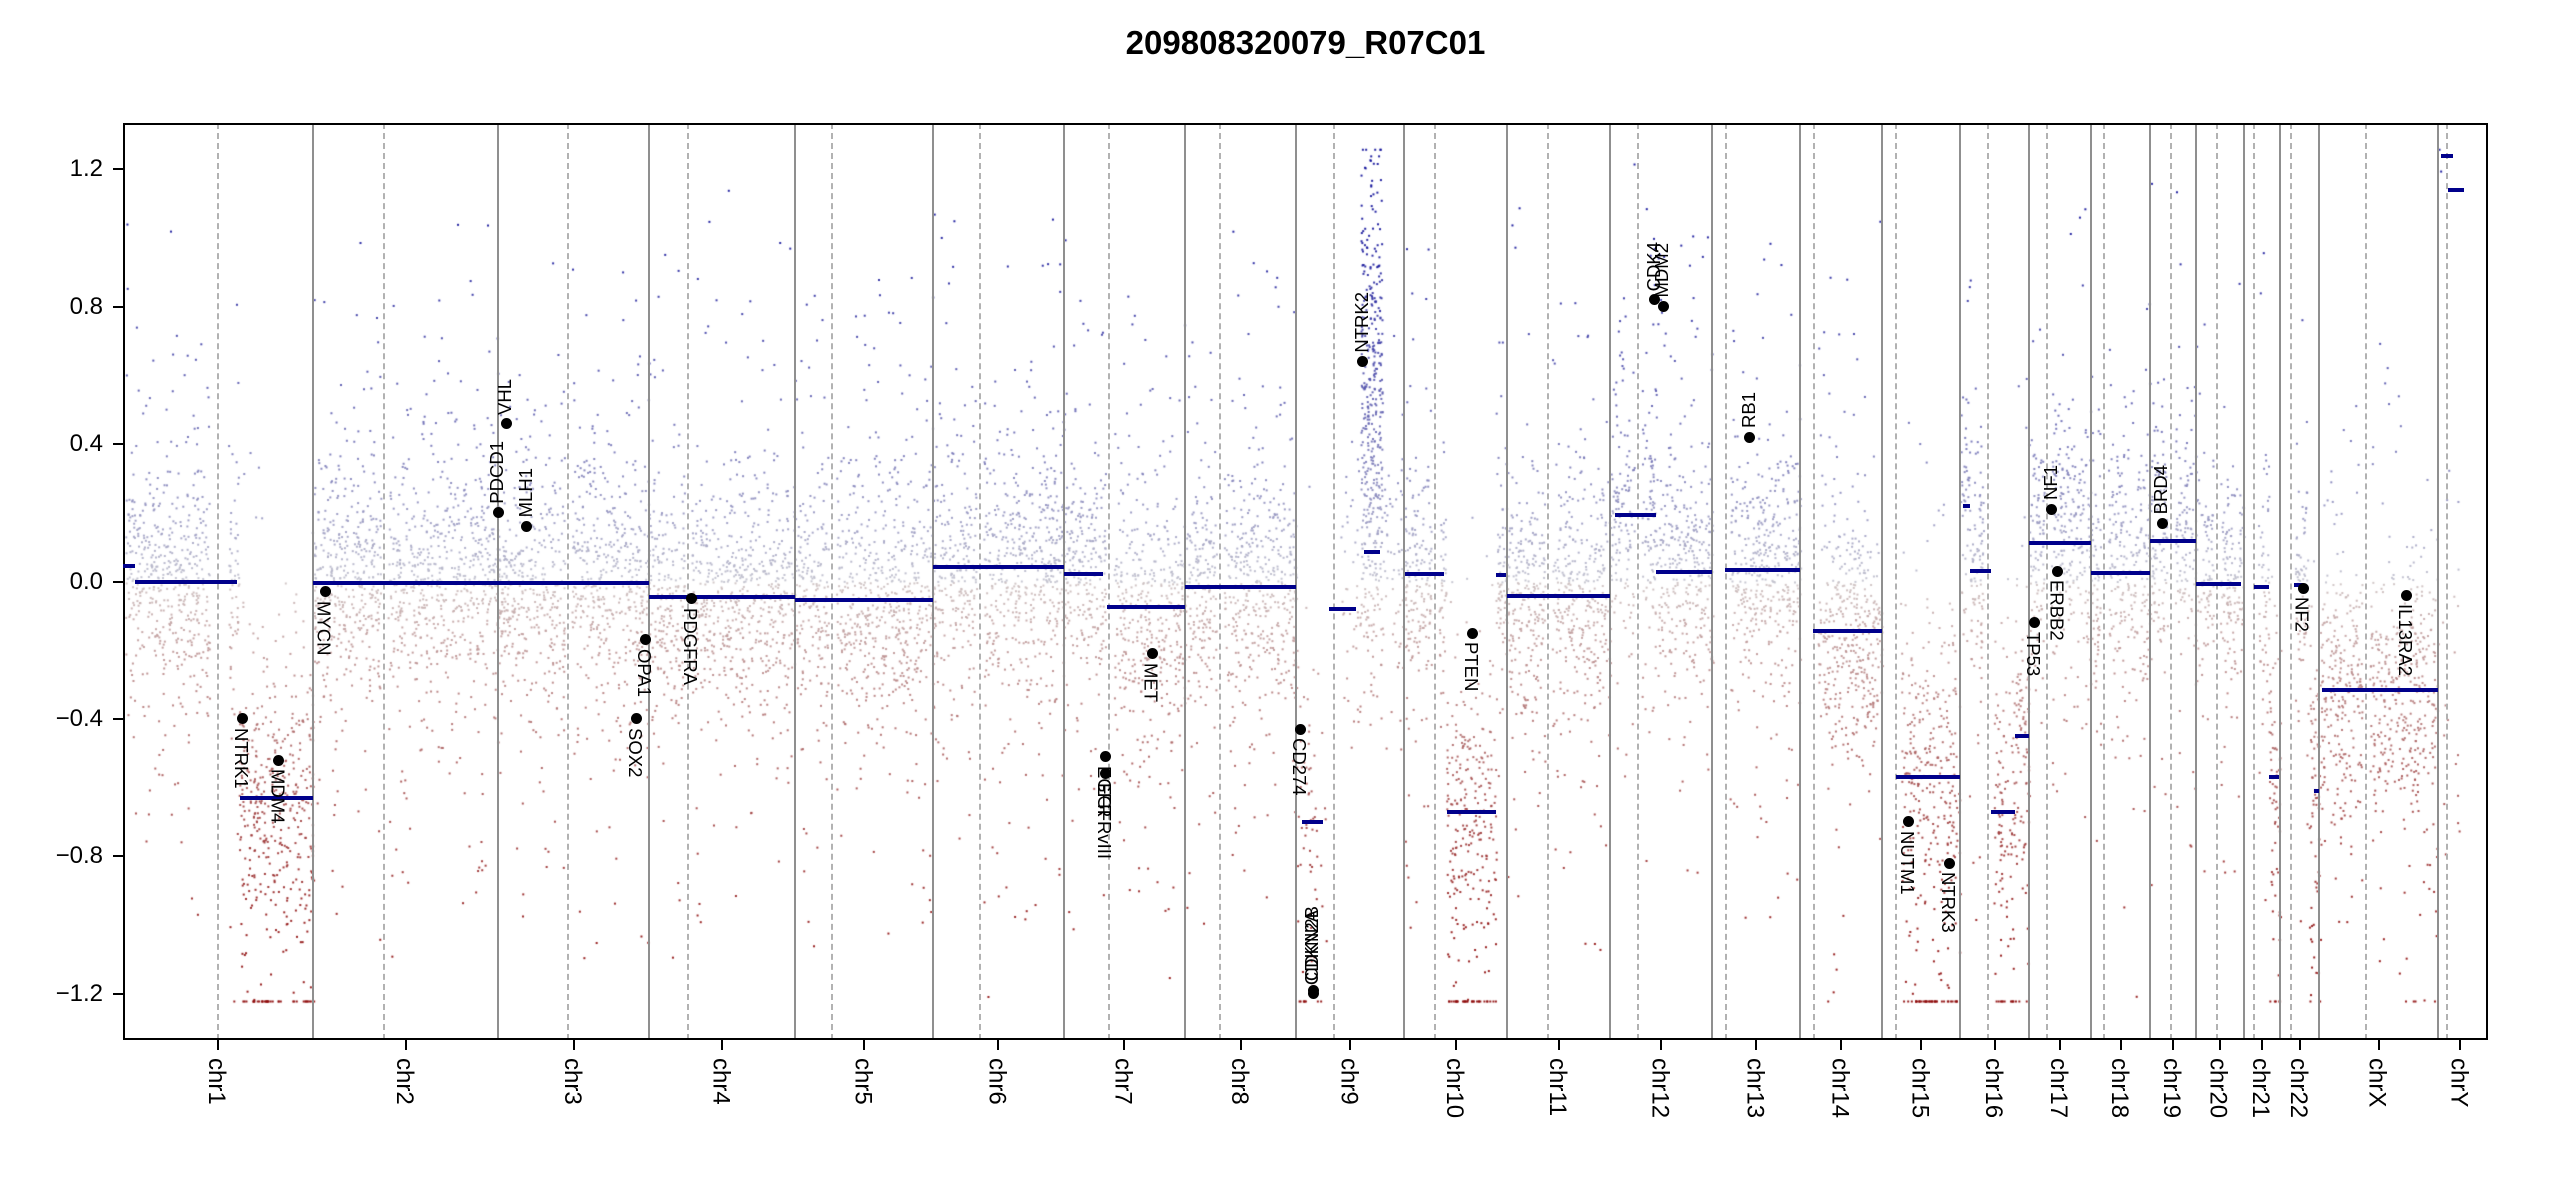 This screenshot has width=2550, height=1200. Describe the element at coordinates (86, 169) in the screenshot. I see `y-axis-tick-label: 1.2` at that location.